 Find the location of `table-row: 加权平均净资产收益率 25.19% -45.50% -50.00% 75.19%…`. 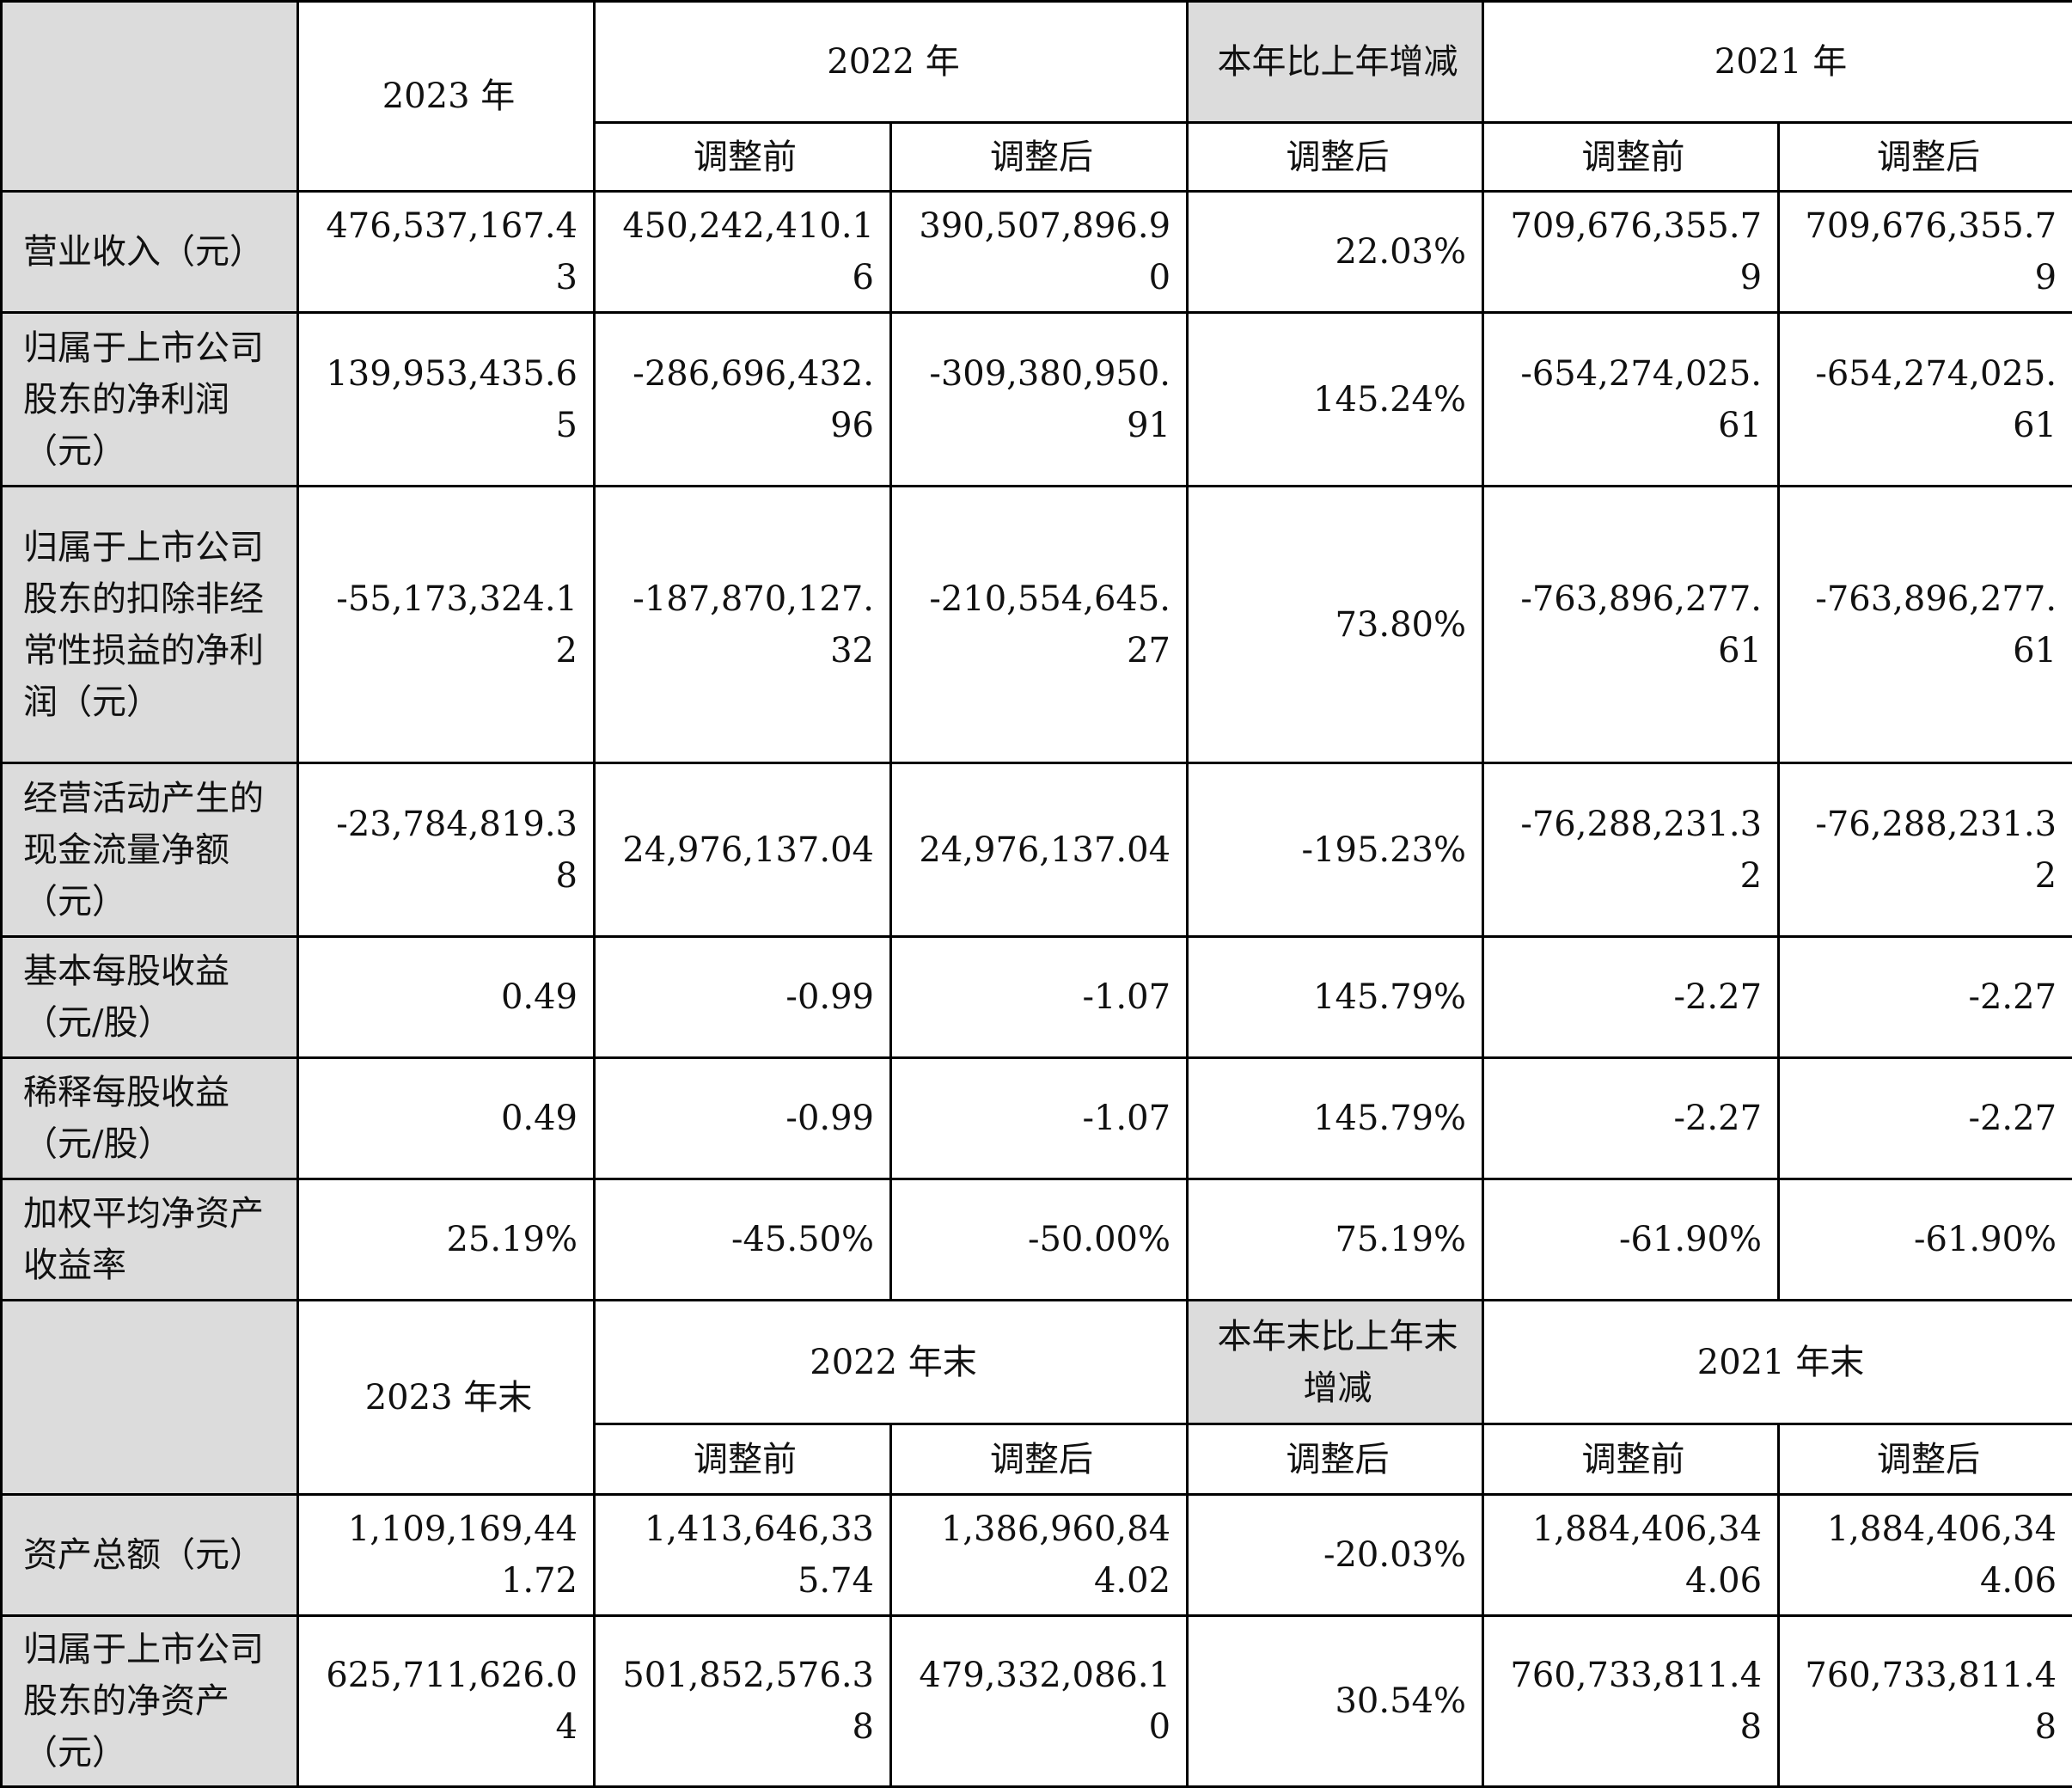

table-row: 加权平均净资产收益率 25.19% -45.50% -50.00% 75.19%… is located at coordinates (1037, 1240).